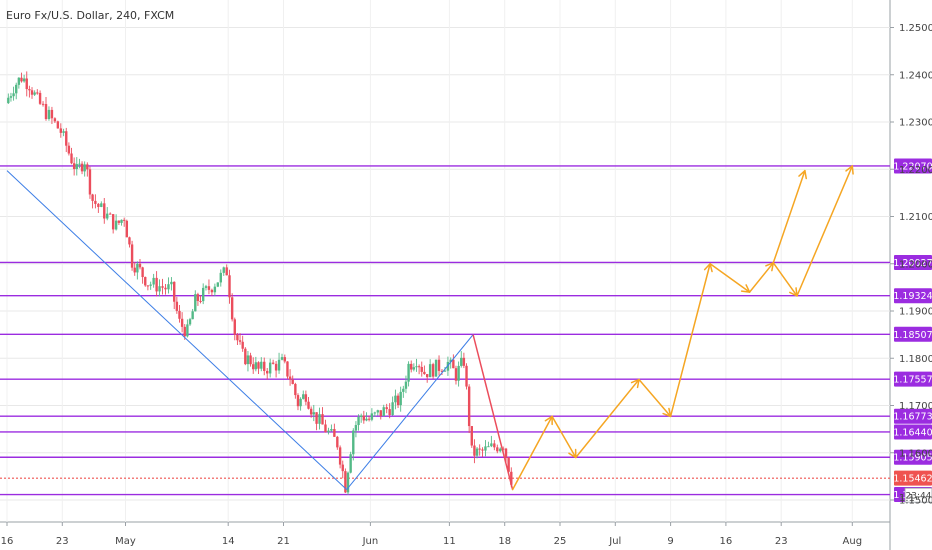 This screenshot has height=550, width=932. What do you see at coordinates (912, 458) in the screenshot?
I see `level-price-label: 1.15905` at bounding box center [912, 458].